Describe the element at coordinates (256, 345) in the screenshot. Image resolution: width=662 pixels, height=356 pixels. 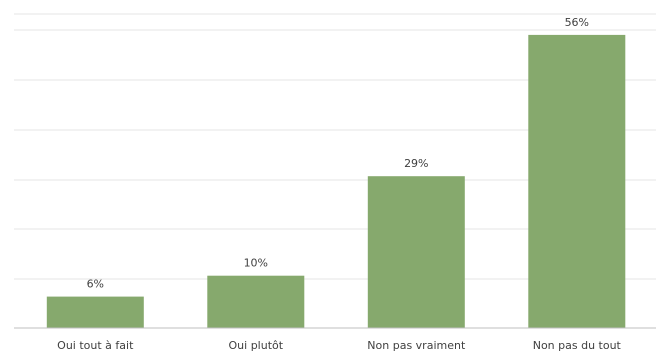
I see `category-label: Oui plutôt` at that location.